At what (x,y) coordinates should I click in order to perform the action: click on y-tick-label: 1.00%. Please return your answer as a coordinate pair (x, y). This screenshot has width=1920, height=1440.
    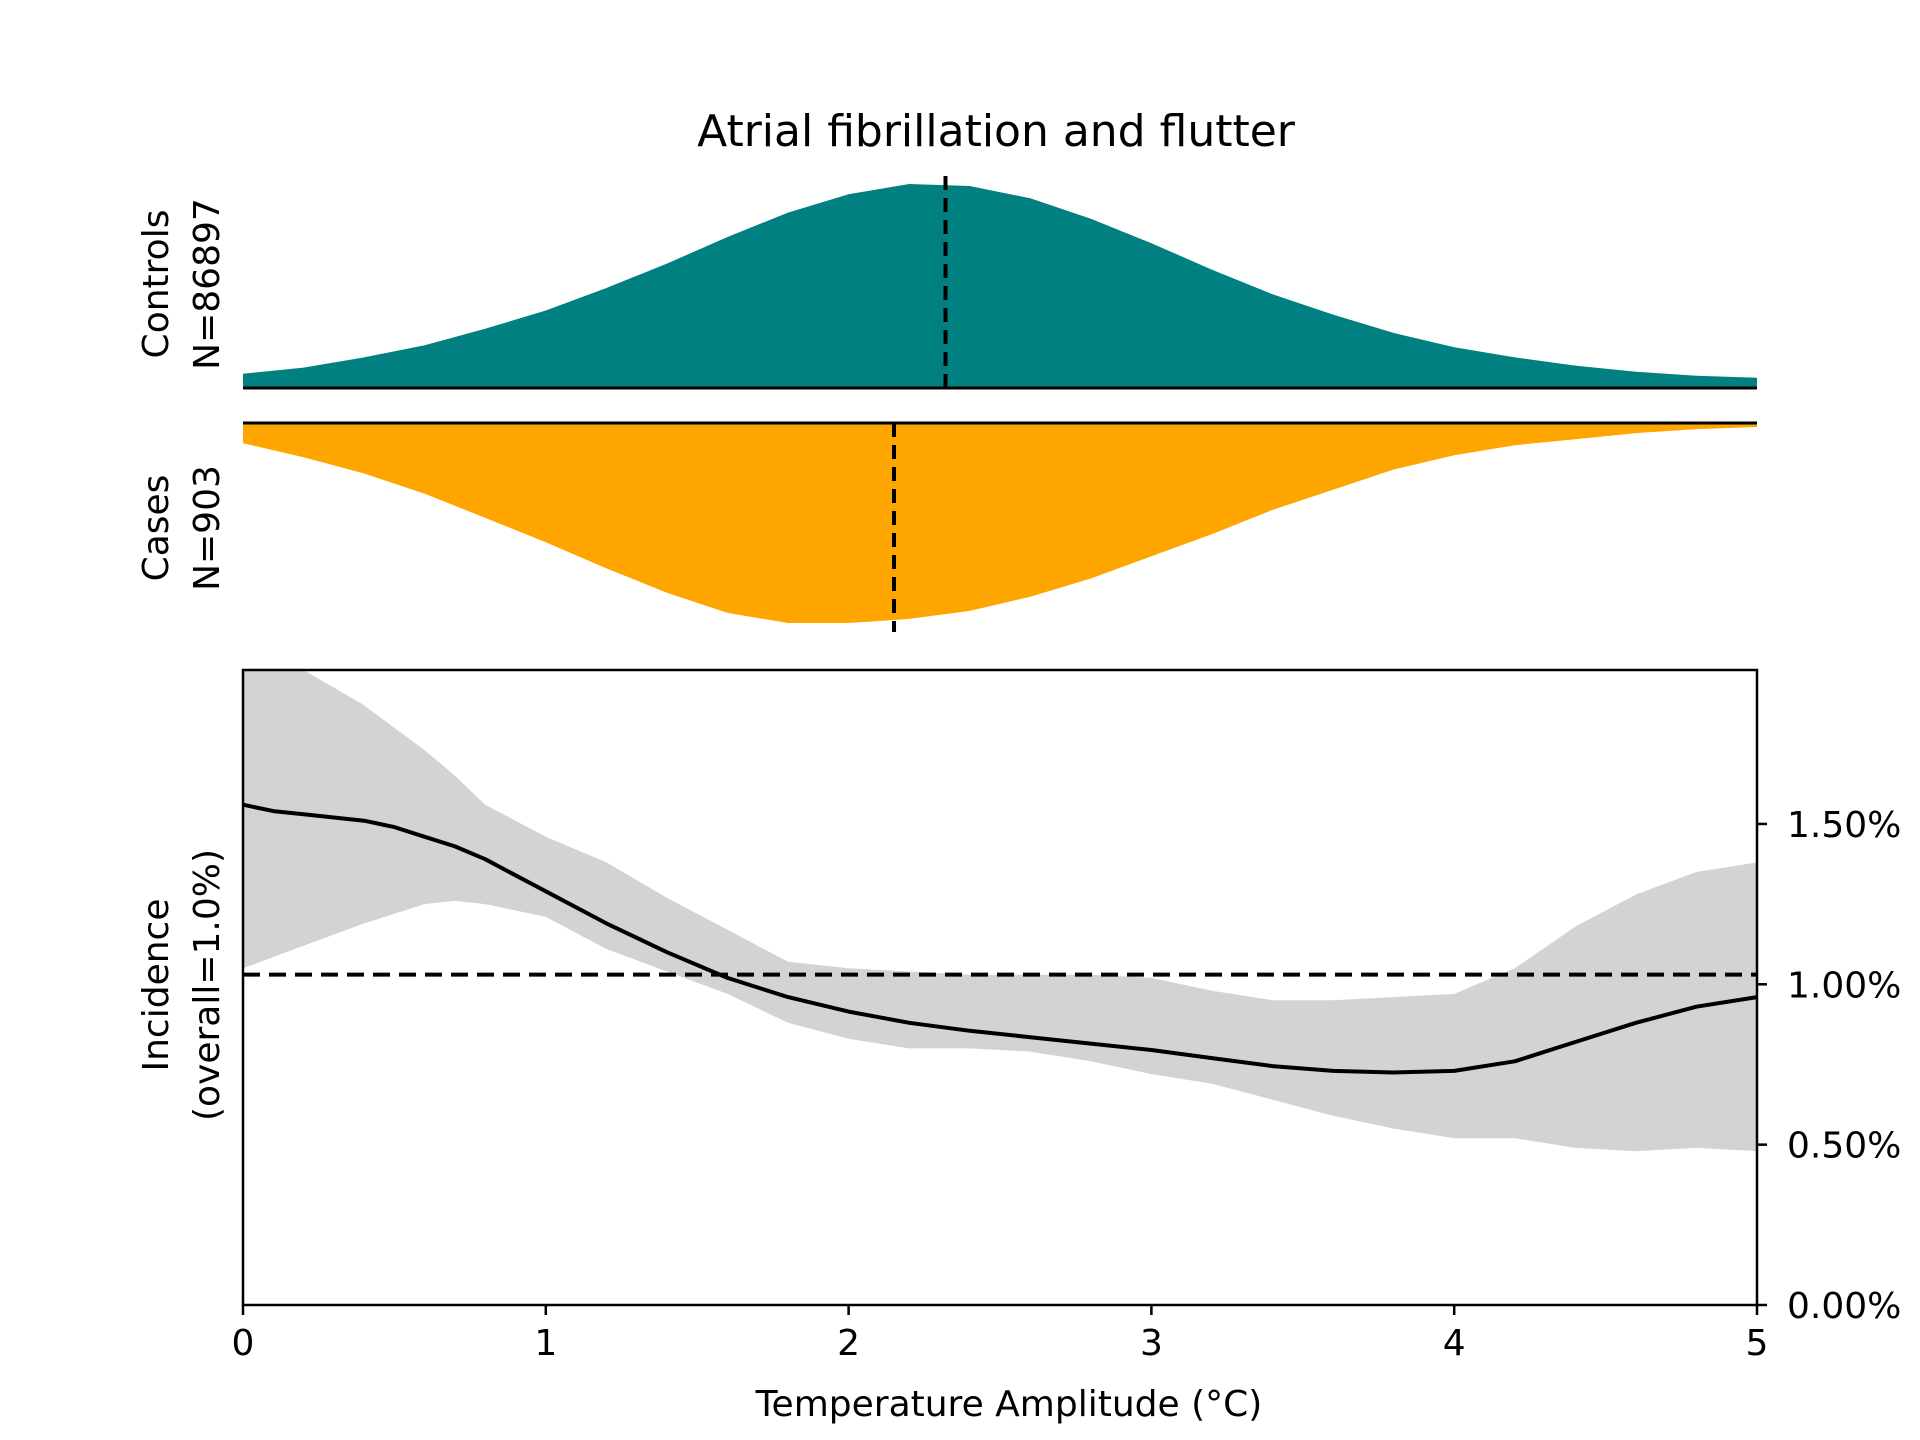
    Looking at the image, I should click on (1844, 985).